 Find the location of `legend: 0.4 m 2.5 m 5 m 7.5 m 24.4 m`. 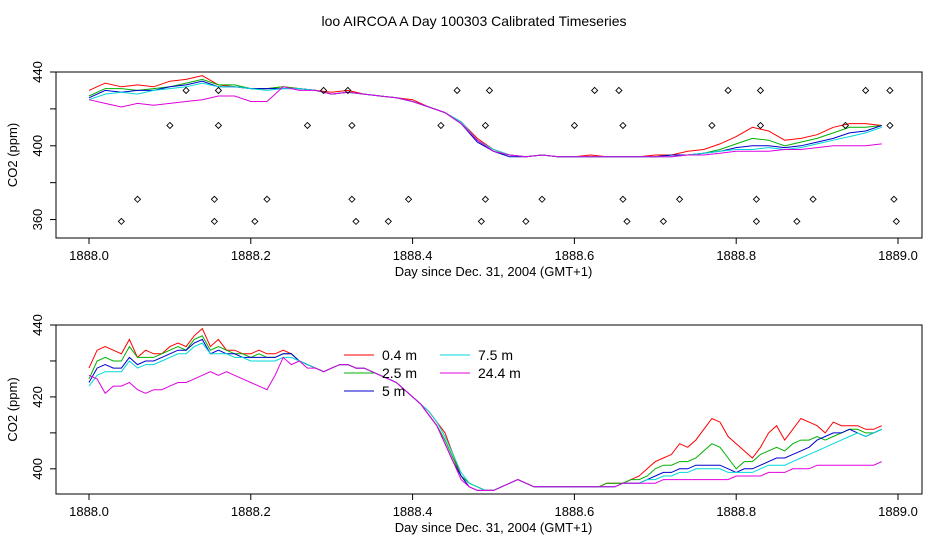

legend: 0.4 m 2.5 m 5 m 7.5 m 24.4 m is located at coordinates (432, 373).